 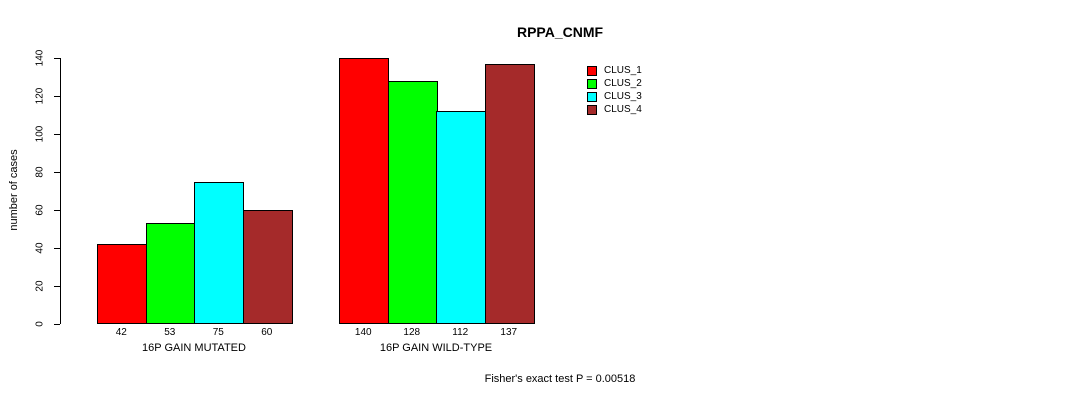 I want to click on y-axis-tick-label: 40, so click(x=40, y=248).